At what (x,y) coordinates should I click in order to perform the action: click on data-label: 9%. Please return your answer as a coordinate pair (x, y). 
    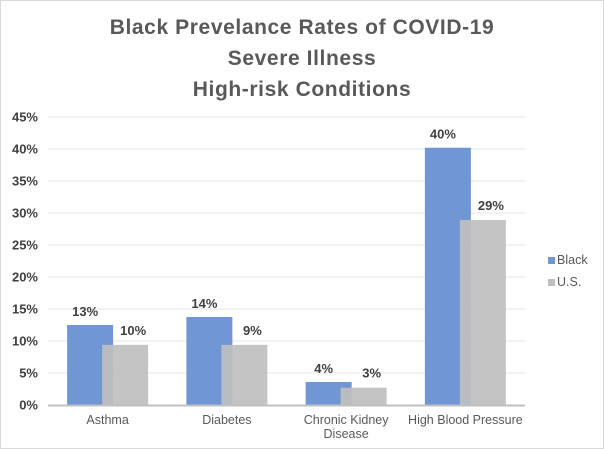
    Looking at the image, I should click on (252, 330).